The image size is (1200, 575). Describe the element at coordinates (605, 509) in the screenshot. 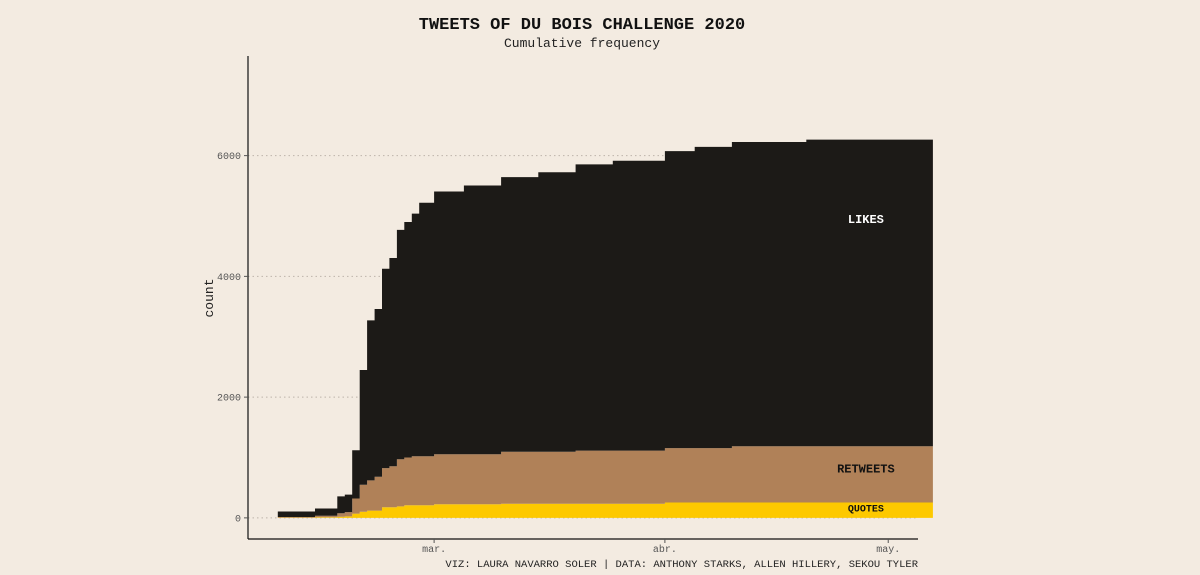

I see `area-quotes` at that location.